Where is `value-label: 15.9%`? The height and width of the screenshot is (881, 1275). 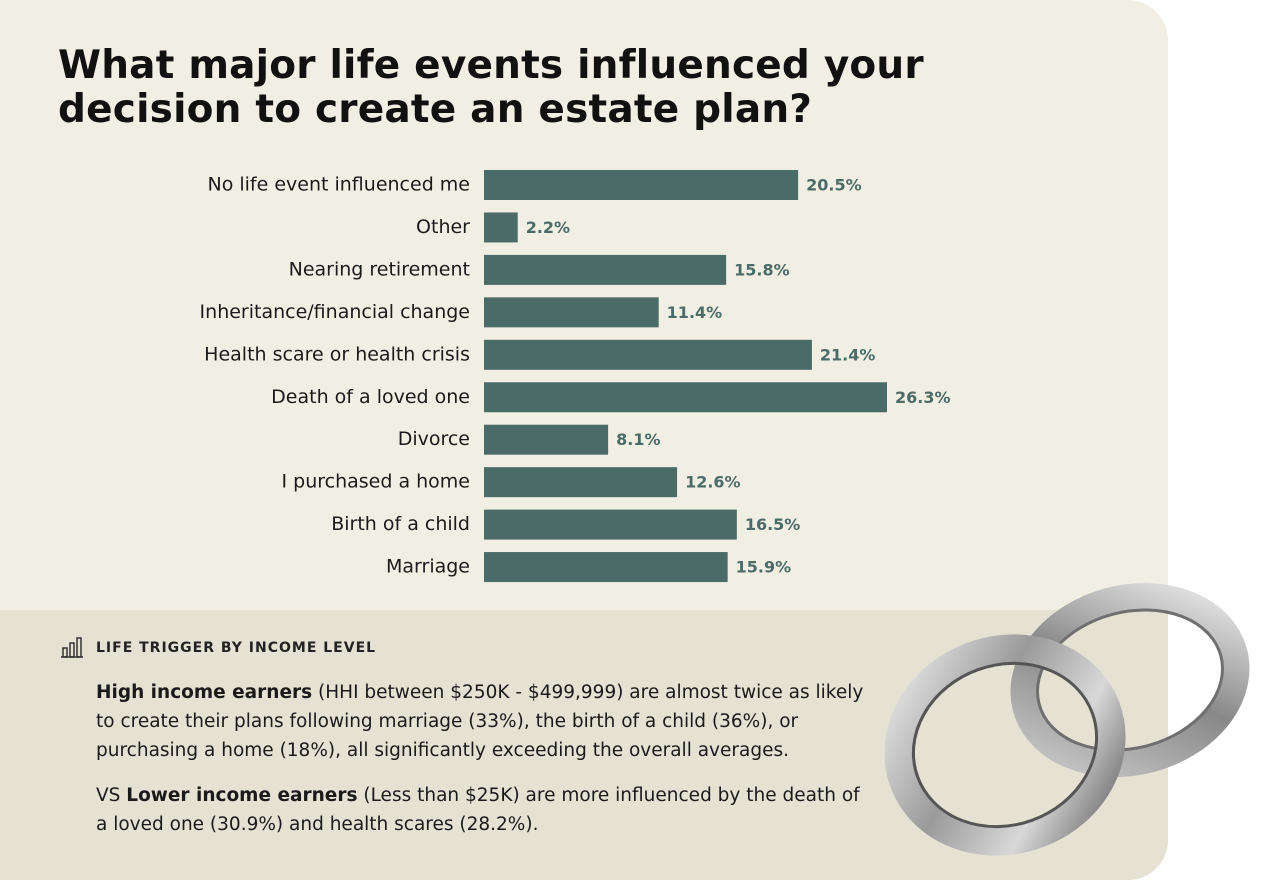 value-label: 15.9% is located at coordinates (764, 567).